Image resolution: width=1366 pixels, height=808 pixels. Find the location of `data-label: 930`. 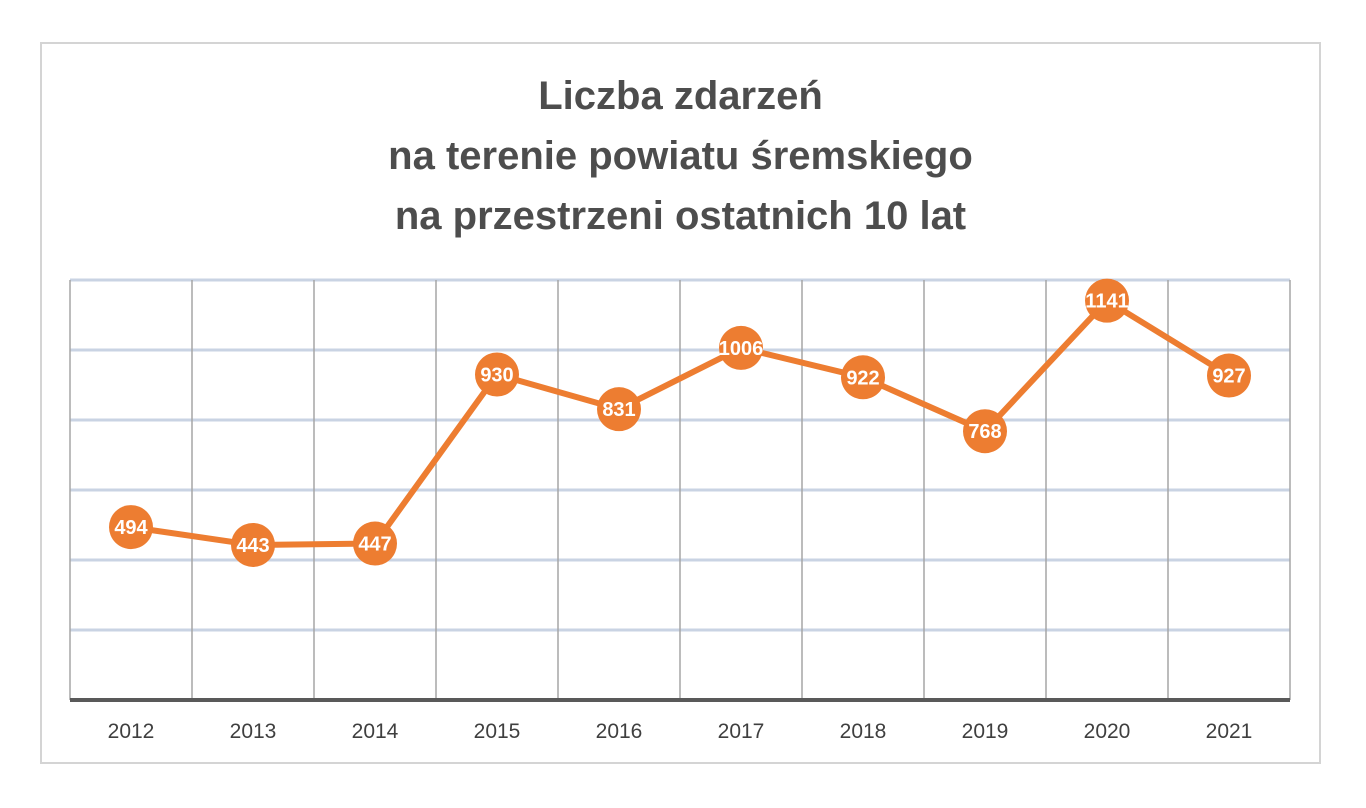

data-label: 930 is located at coordinates (496, 376).